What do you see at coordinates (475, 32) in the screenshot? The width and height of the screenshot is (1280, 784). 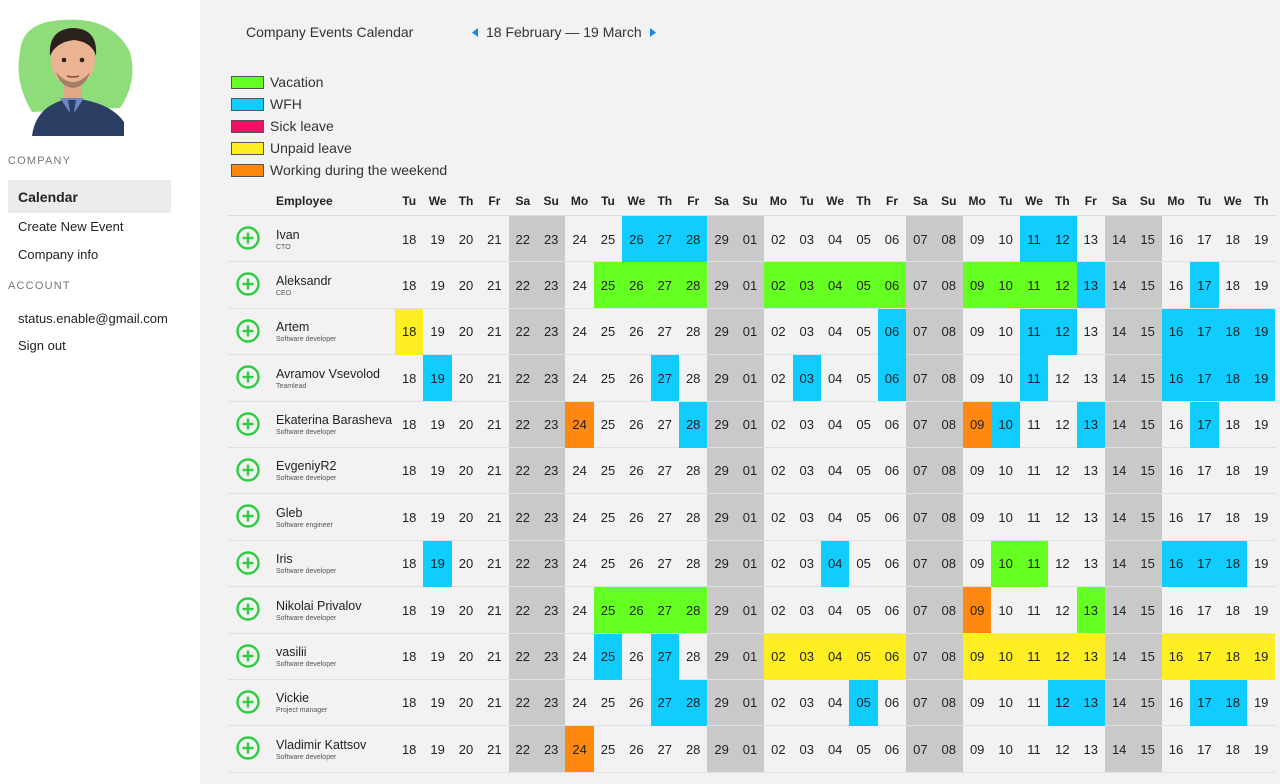 I see `prev-period-icon` at bounding box center [475, 32].